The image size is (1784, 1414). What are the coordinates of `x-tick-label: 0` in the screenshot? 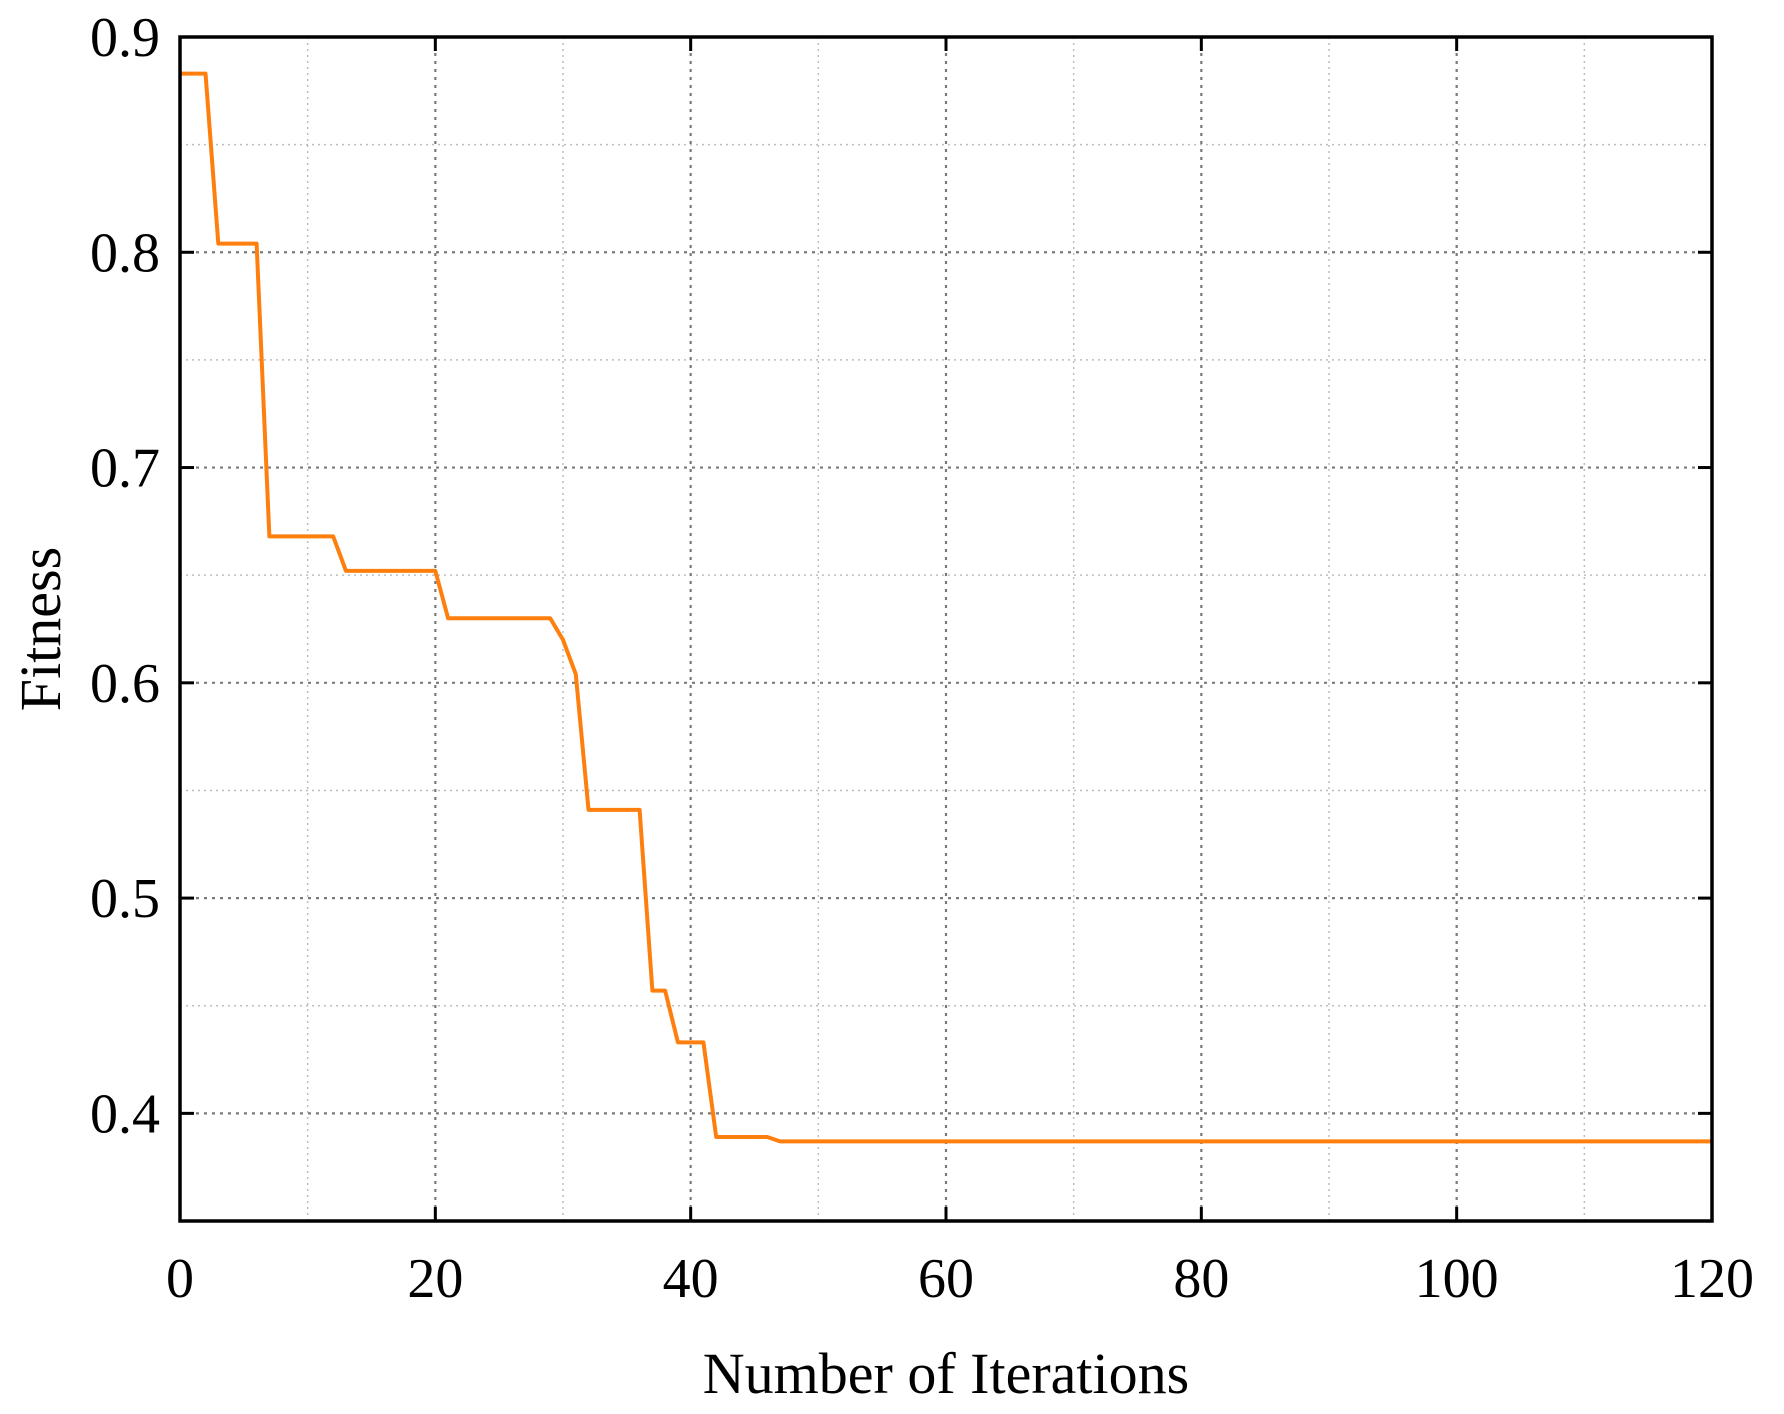 It's located at (180, 1279).